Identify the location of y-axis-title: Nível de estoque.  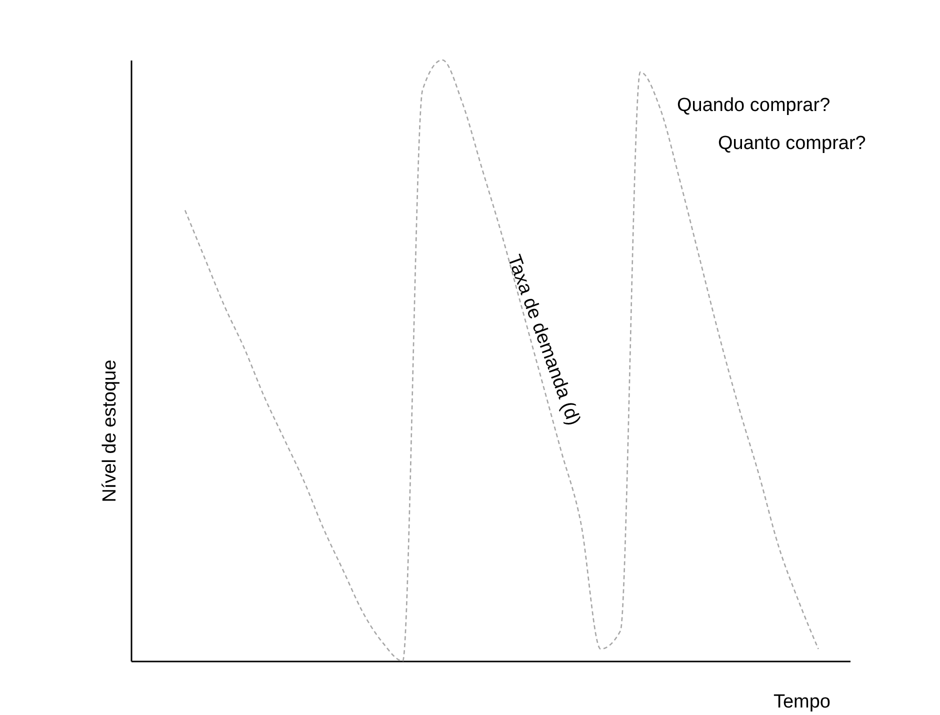
(110, 431).